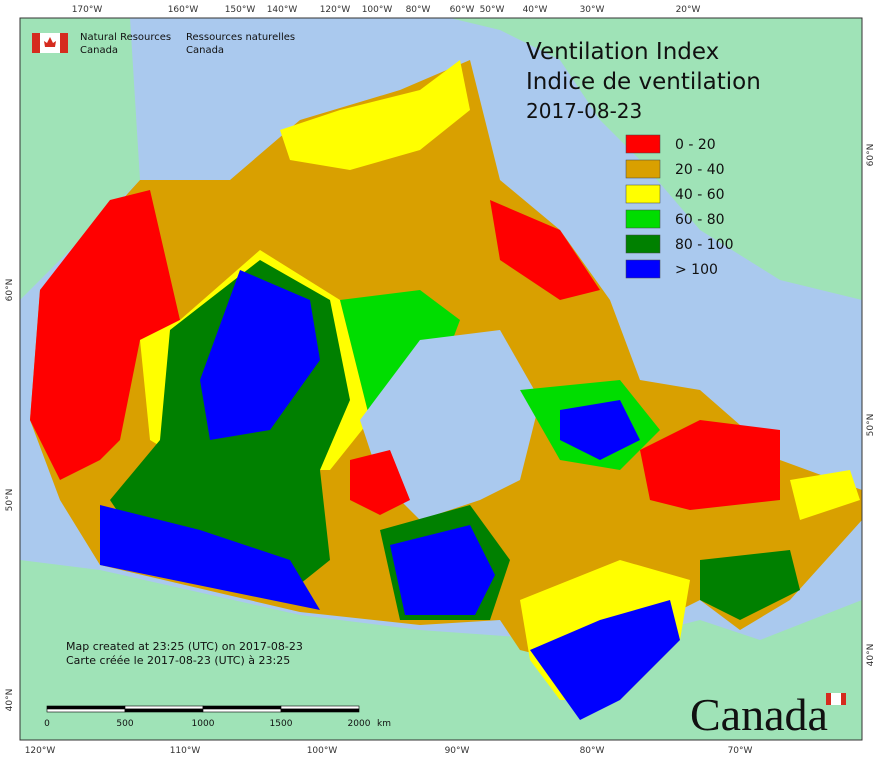 This screenshot has height=760, width=880. Describe the element at coordinates (282, 10) in the screenshot. I see `graticule-label: 140°W` at that location.